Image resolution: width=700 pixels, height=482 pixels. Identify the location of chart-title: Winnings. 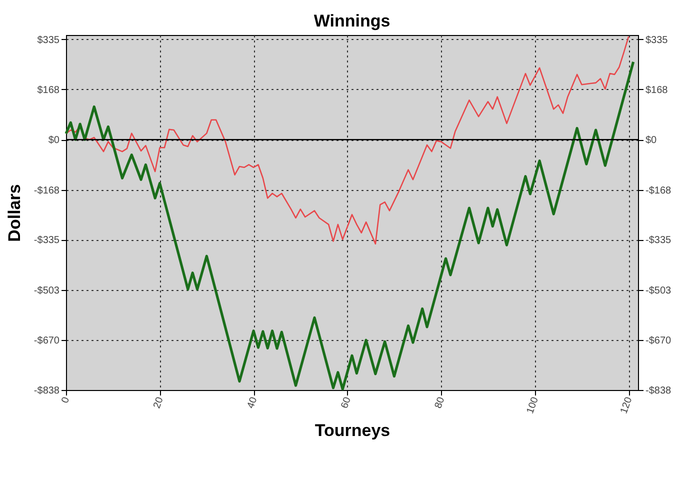
(352, 20).